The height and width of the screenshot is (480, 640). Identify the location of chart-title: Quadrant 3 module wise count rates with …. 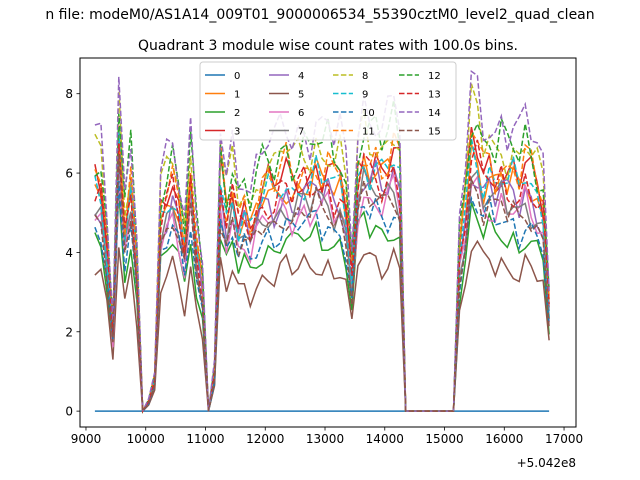
(328, 46).